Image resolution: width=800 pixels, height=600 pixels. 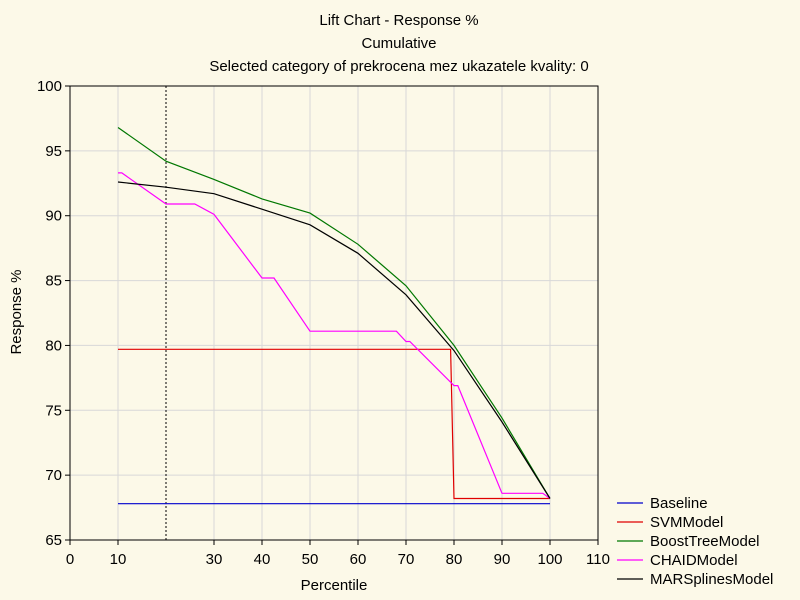 I want to click on chart-title: Lift Chart - Response %, so click(x=398, y=20).